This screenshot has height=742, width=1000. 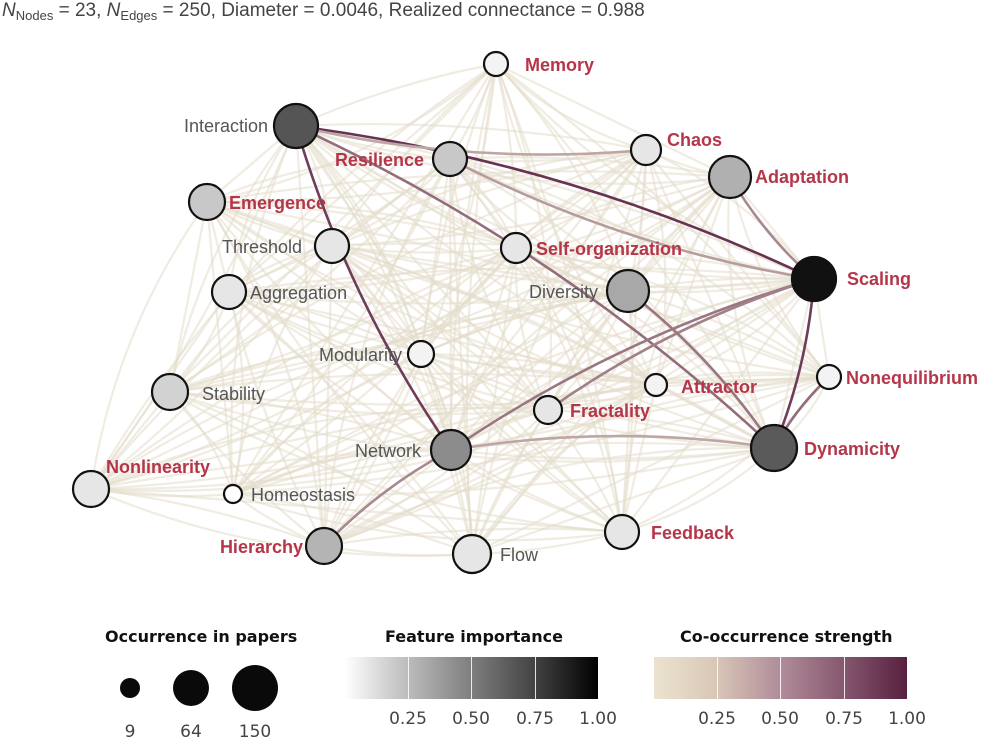 What do you see at coordinates (548, 410) in the screenshot?
I see `node-fractality` at bounding box center [548, 410].